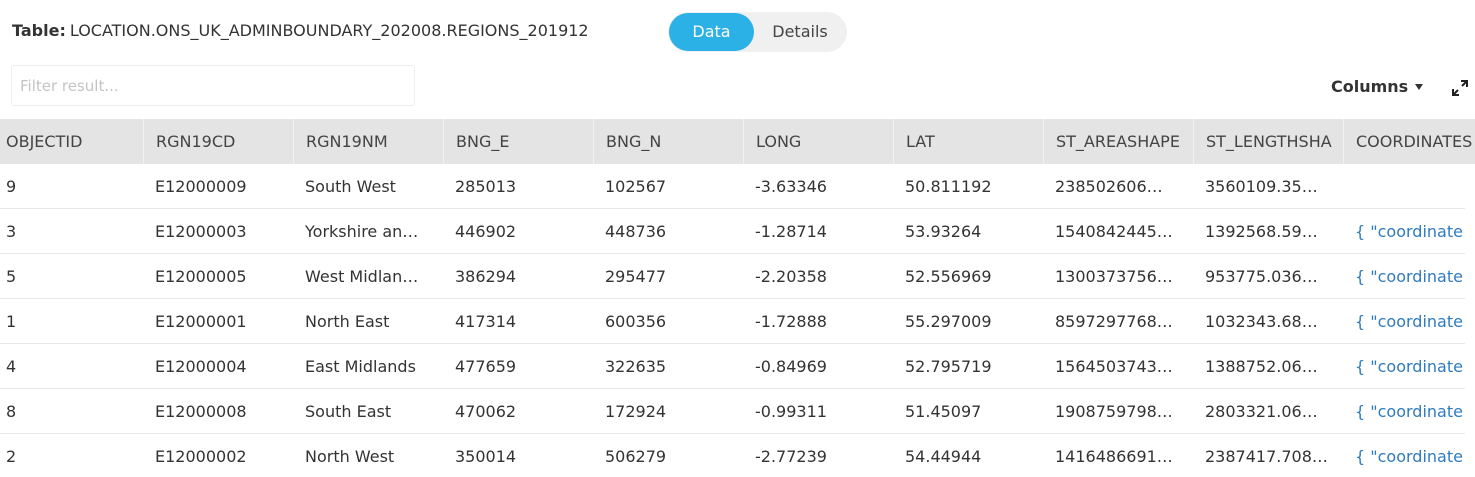  What do you see at coordinates (636, 456) in the screenshot?
I see `table-cell: 506279` at bounding box center [636, 456].